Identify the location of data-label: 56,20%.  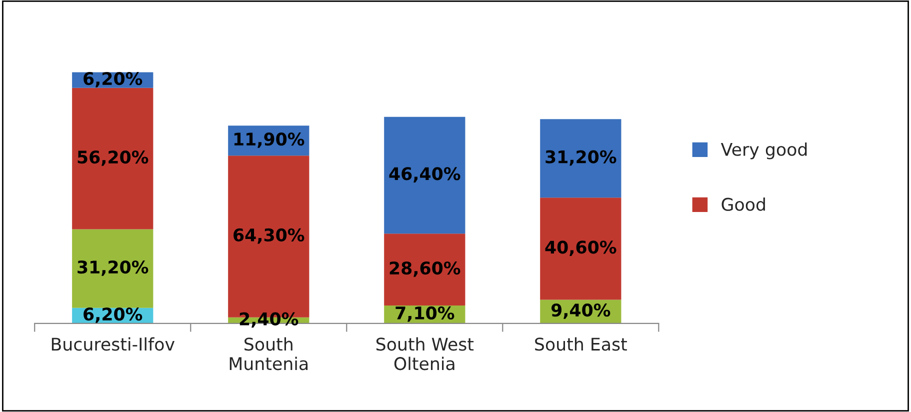
(113, 158).